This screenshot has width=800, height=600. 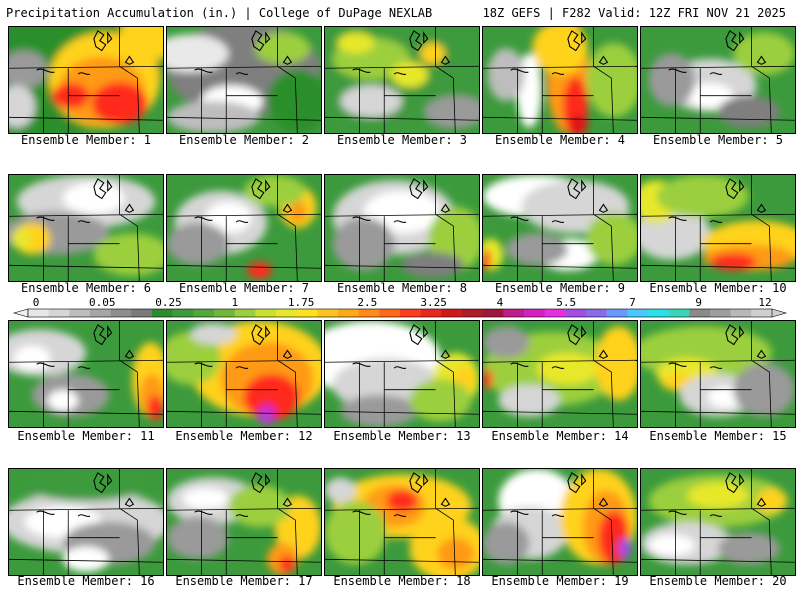 I want to click on precipitation-colorbar: 0 0.05 0.25 1 1.75 2.5 3.25 4 5.5 7 9 12, so click(x=400, y=307).